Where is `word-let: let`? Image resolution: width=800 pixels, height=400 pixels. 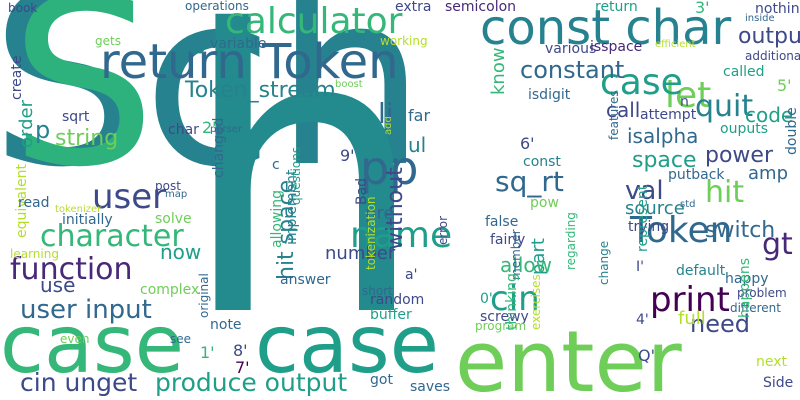
word-let: let is located at coordinates (688, 95).